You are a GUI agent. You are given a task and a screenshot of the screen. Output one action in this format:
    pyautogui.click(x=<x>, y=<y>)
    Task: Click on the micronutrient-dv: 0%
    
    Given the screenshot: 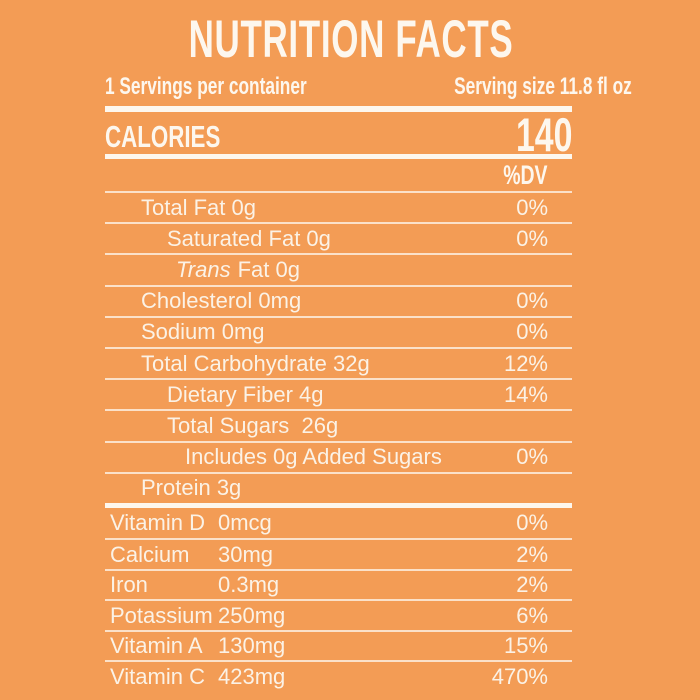 What is the action you would take?
    pyautogui.click(x=532, y=523)
    